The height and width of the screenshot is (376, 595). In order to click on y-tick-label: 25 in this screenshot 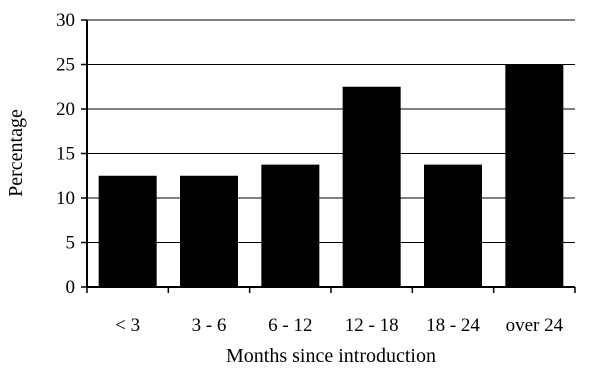, I will do `click(65, 65)`.